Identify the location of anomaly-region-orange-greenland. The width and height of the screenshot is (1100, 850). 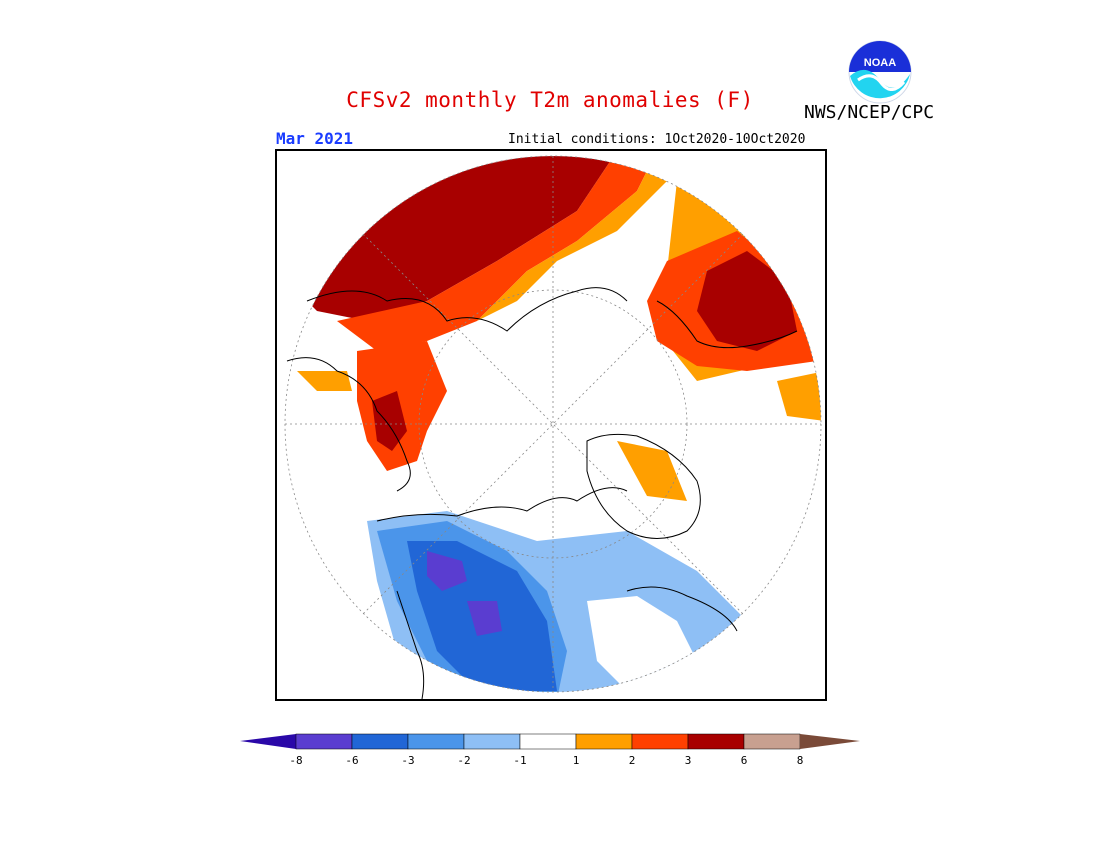
(652, 471).